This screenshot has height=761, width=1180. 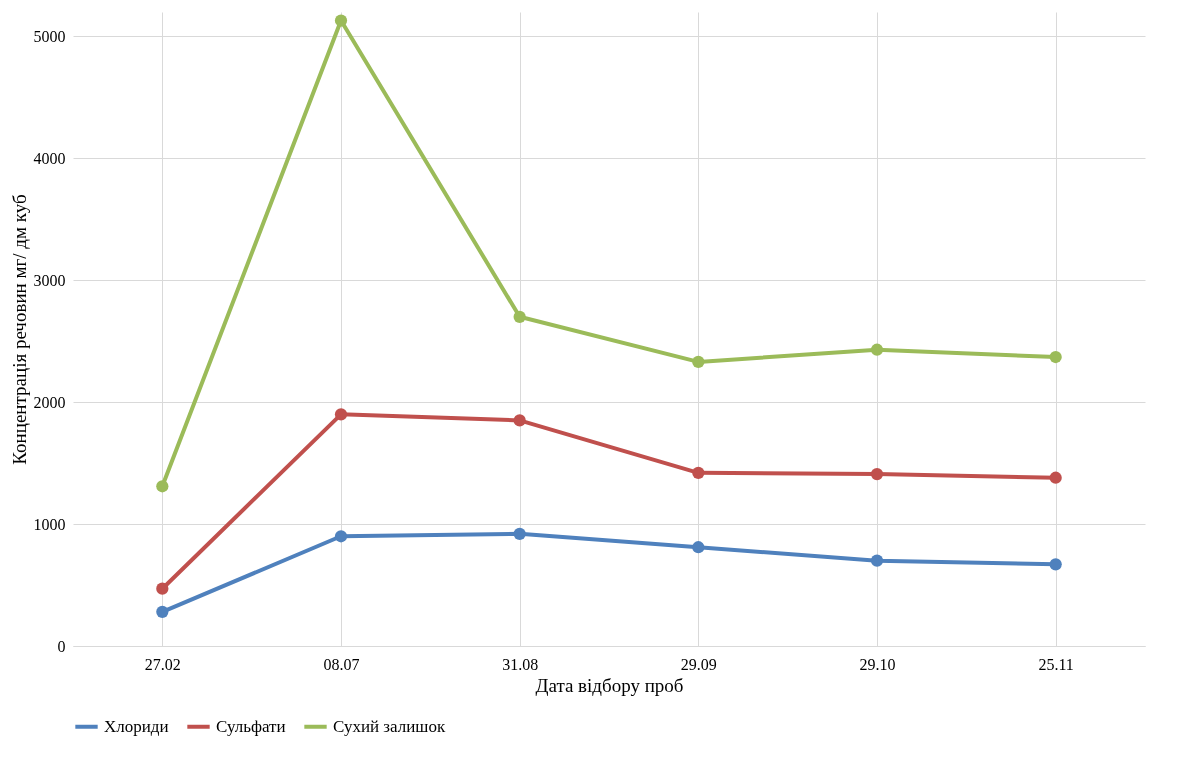 What do you see at coordinates (49, 402) in the screenshot?
I see `y-tick-label: 2000` at bounding box center [49, 402].